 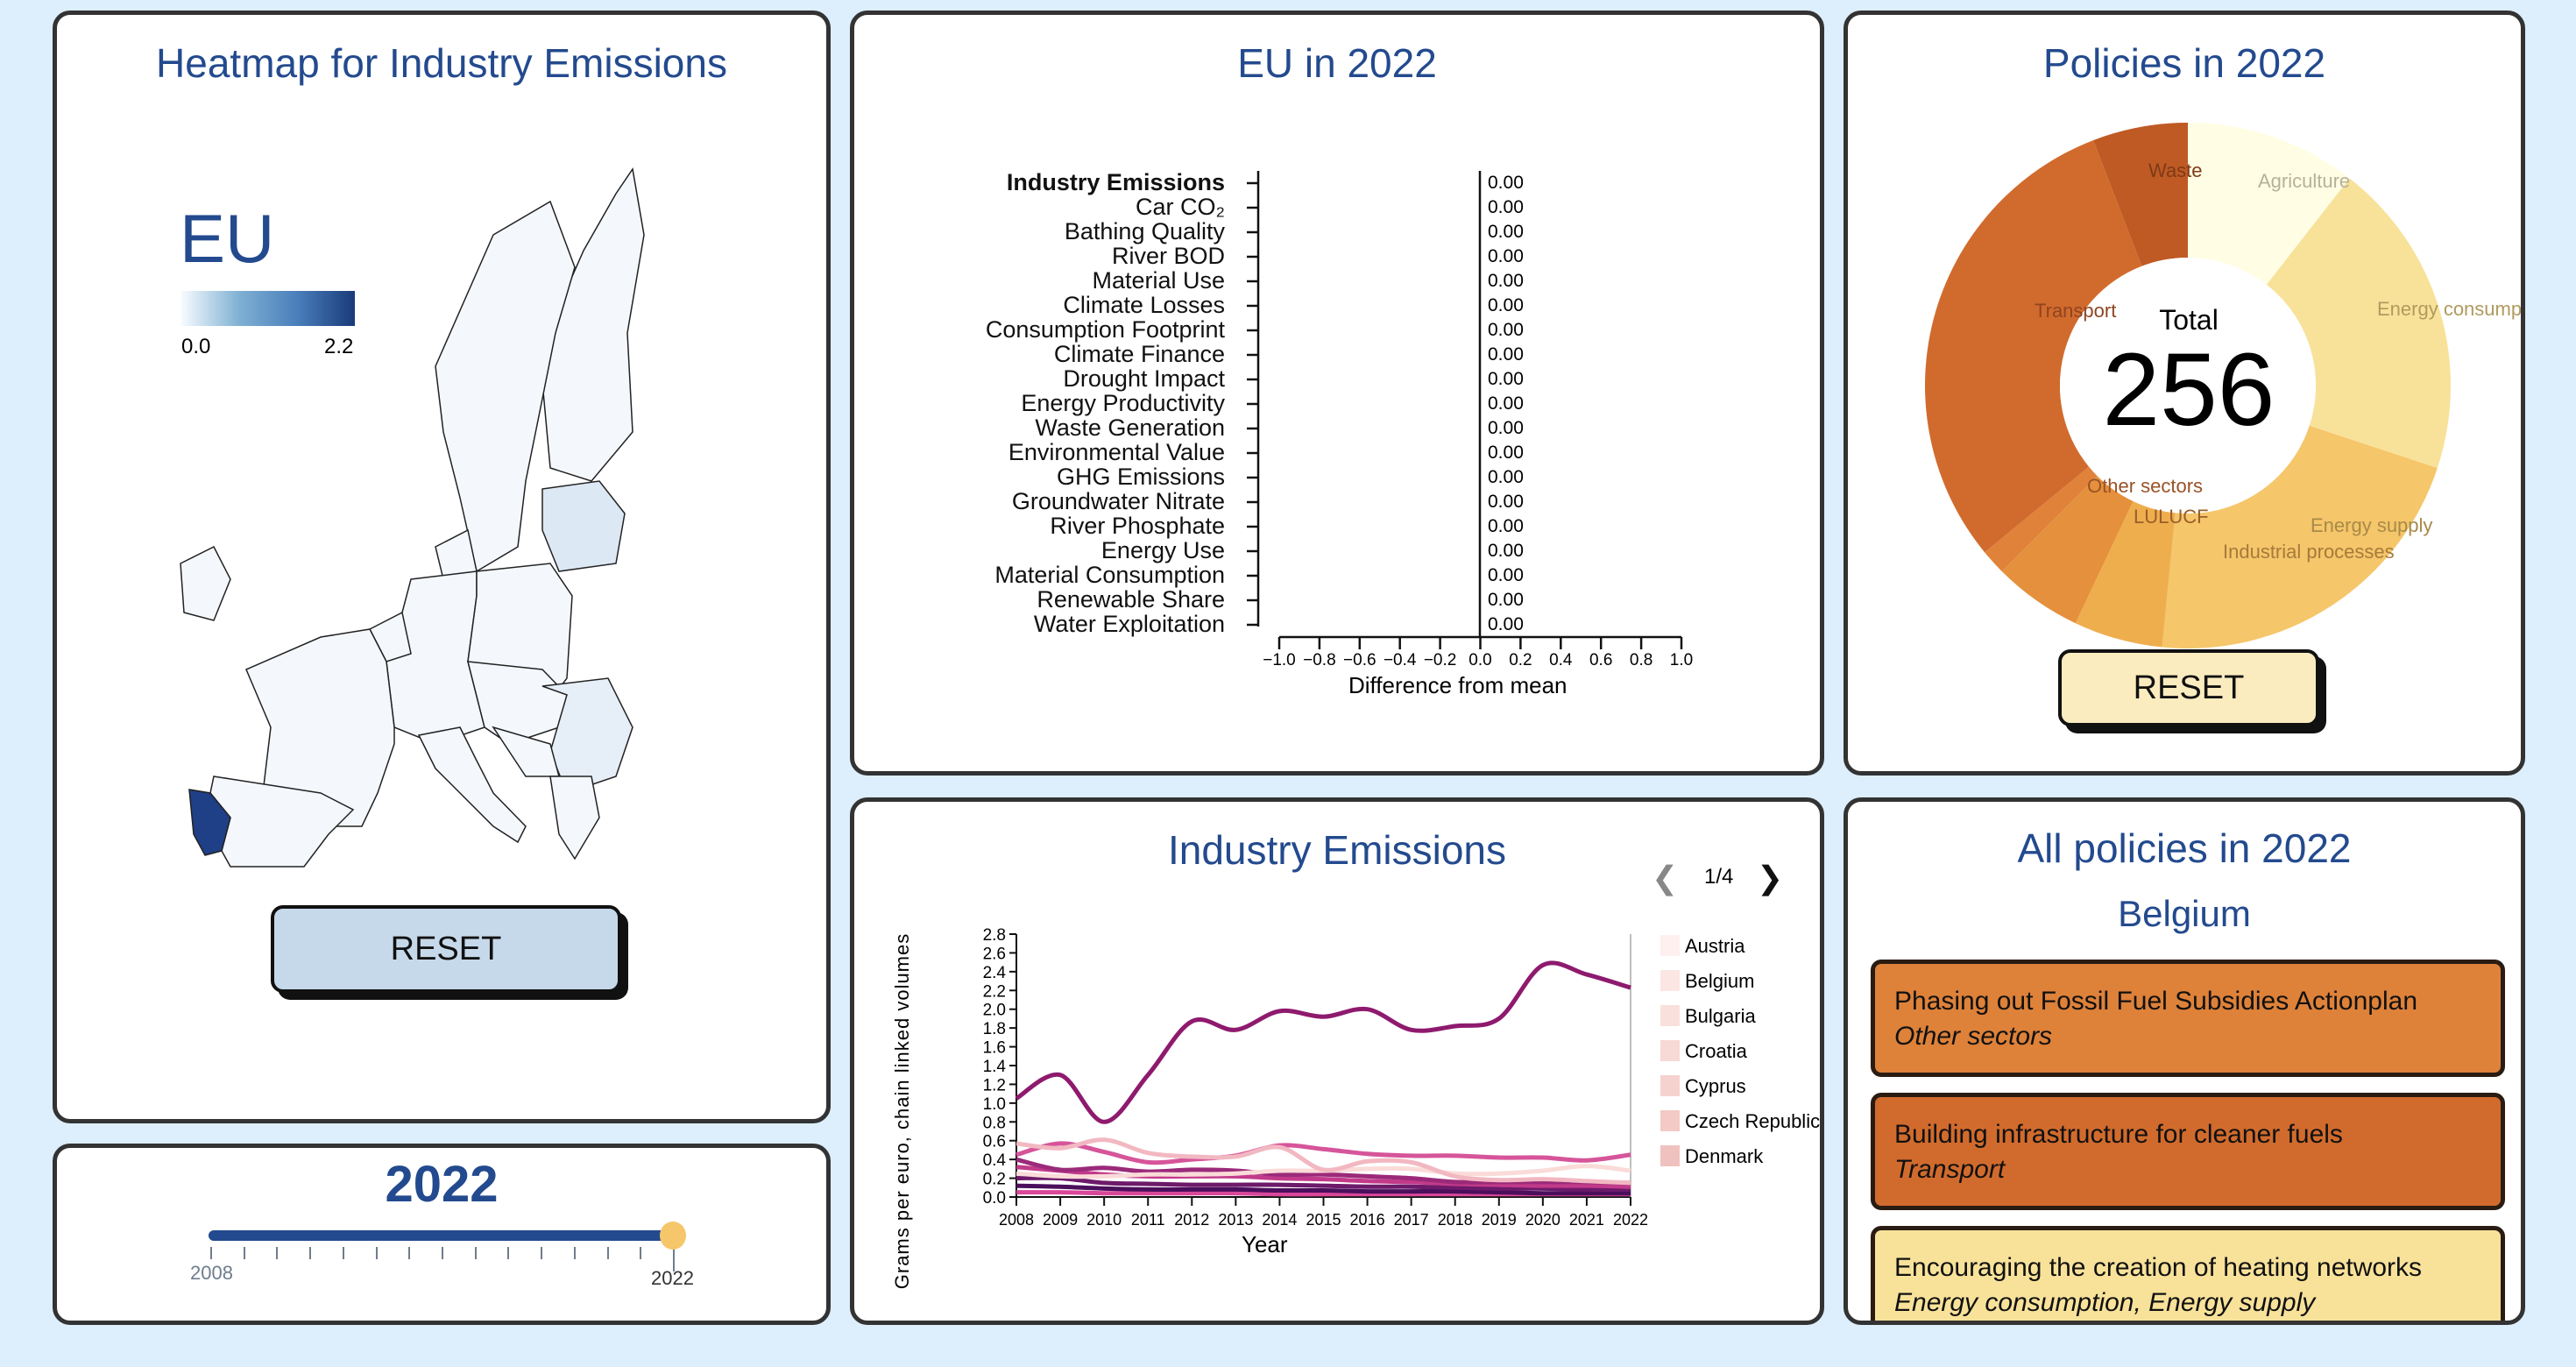 What do you see at coordinates (1180, 207) in the screenshot?
I see `indicator-label: Car CO₂` at bounding box center [1180, 207].